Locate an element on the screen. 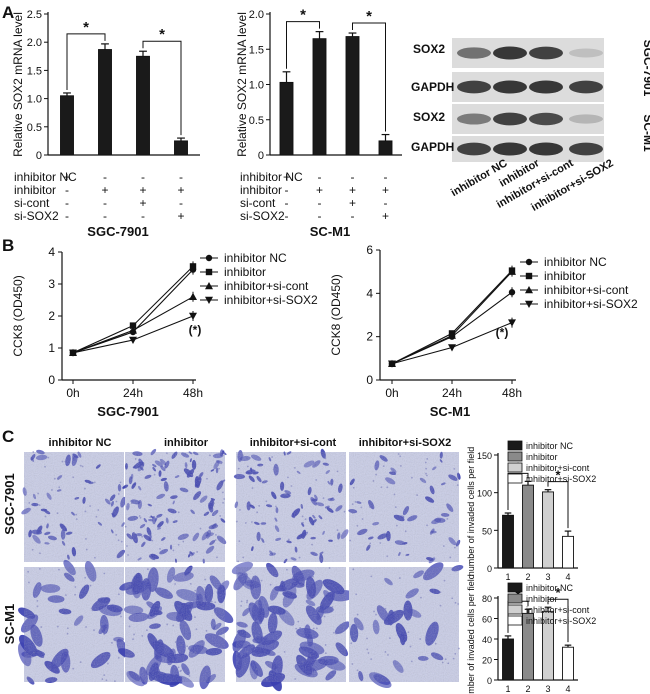 This screenshot has width=650, height=694. y-tick-label: 2.0 is located at coordinates (34, 43).